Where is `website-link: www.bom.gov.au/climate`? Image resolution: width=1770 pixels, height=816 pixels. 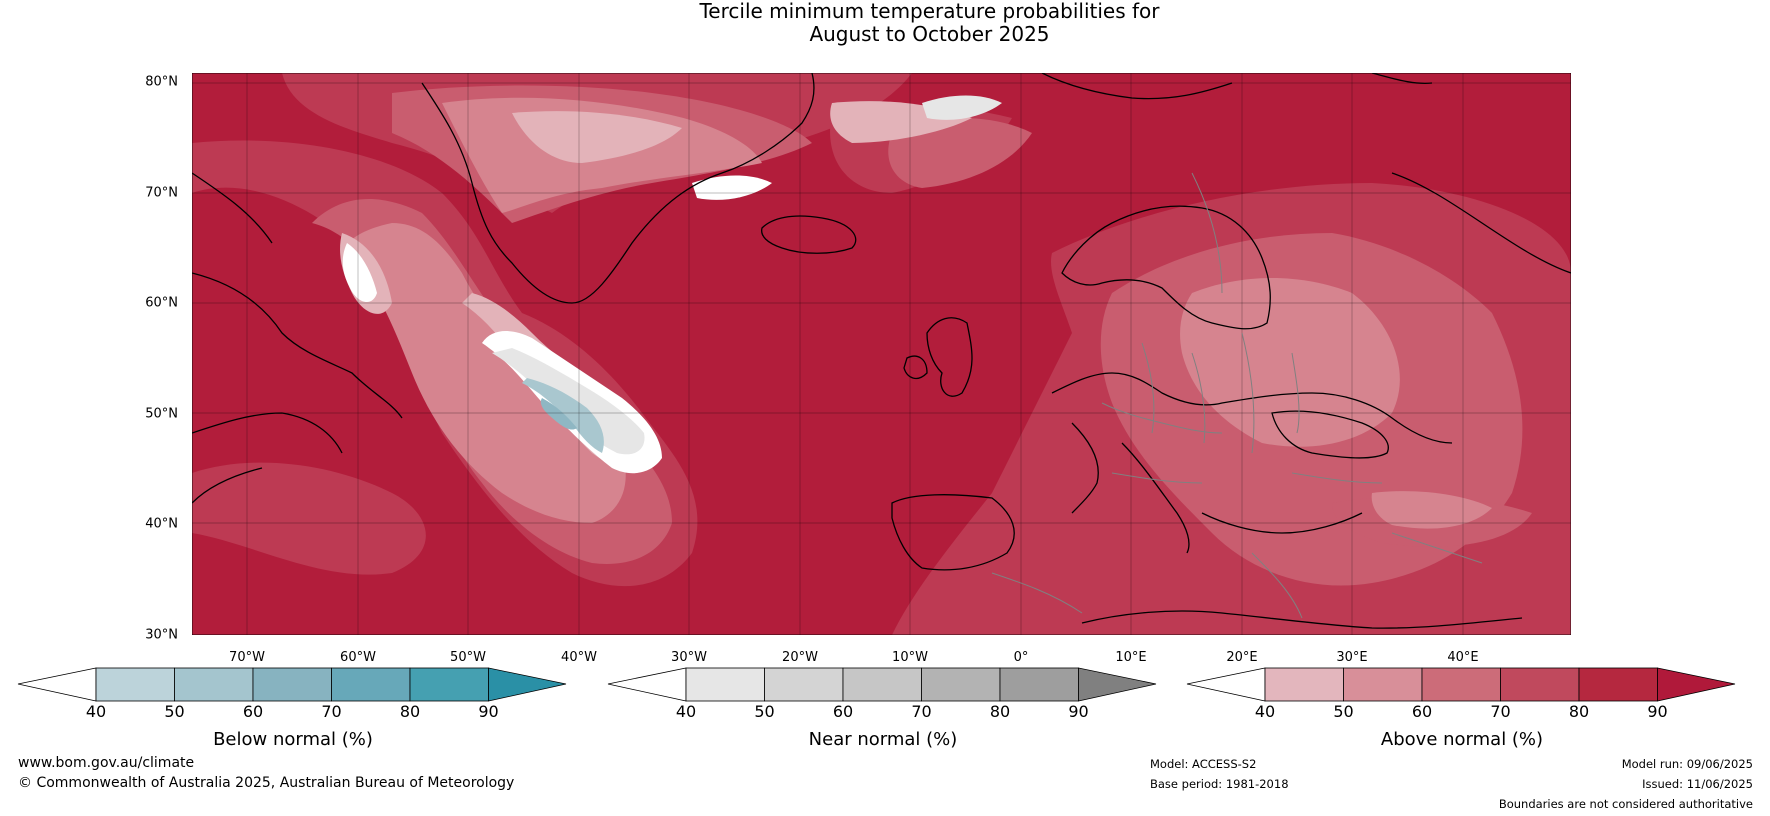 website-link: www.bom.gov.au/climate is located at coordinates (106, 763).